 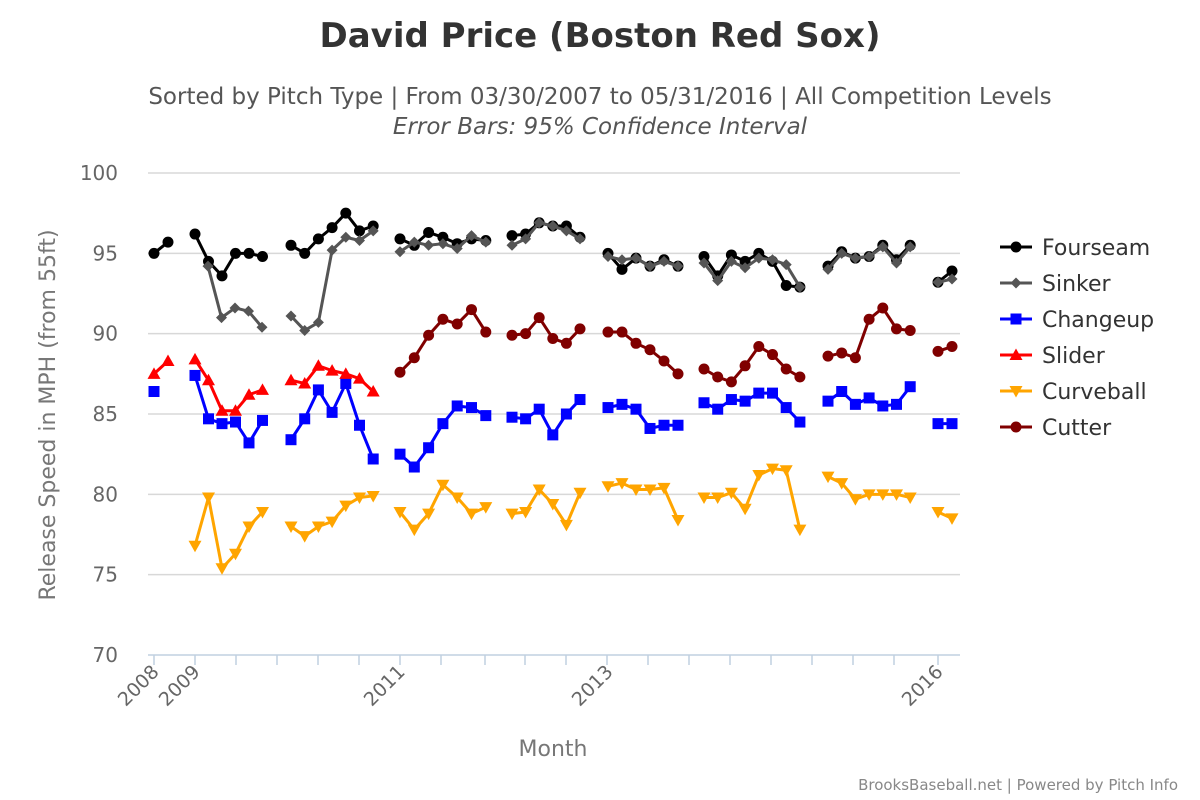 I want to click on x-tick-label: 2009, so click(x=180, y=686).